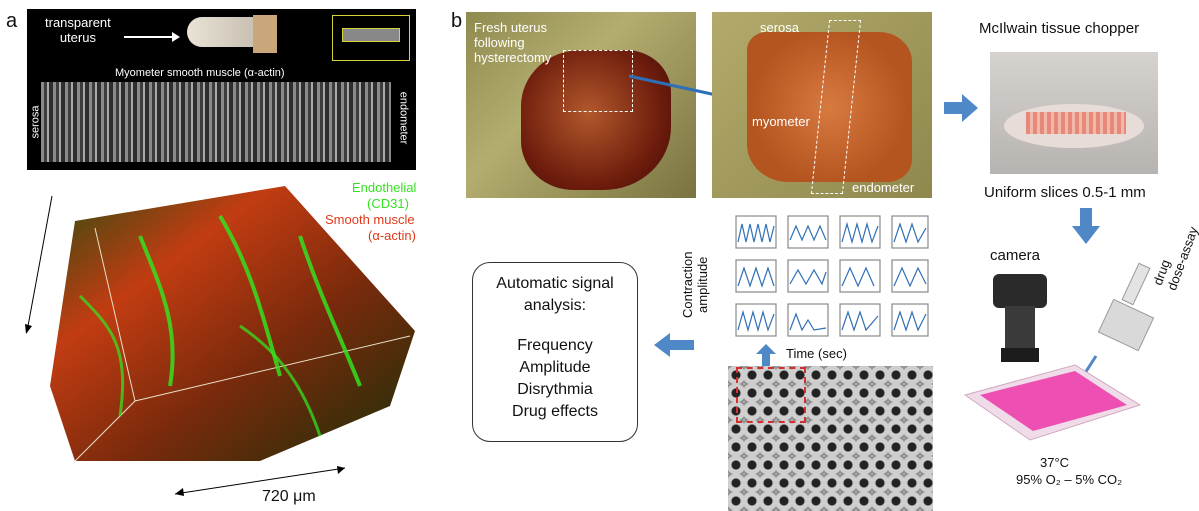 The height and width of the screenshot is (511, 1199). I want to click on well-plate, so click(1052, 402).